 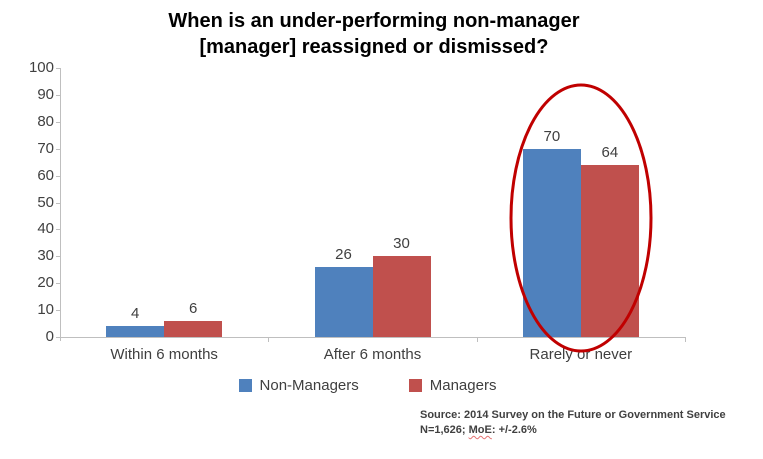 I want to click on x-axis-category-label: After 6 months, so click(x=372, y=354).